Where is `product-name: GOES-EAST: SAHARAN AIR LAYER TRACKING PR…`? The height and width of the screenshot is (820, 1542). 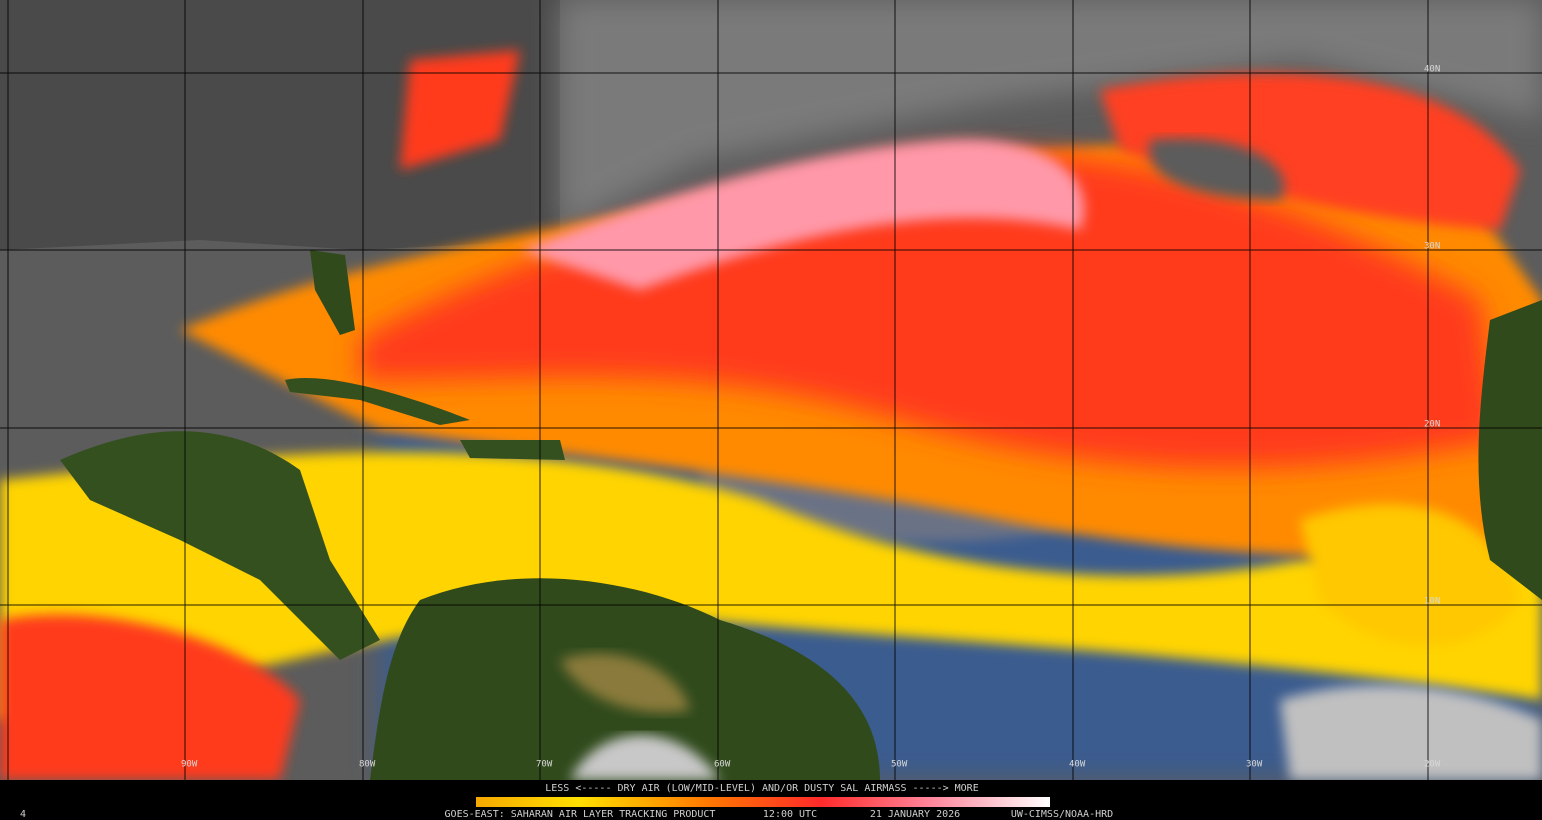
product-name: GOES-EAST: SAHARAN AIR LAYER TRACKING PR… is located at coordinates (580, 814).